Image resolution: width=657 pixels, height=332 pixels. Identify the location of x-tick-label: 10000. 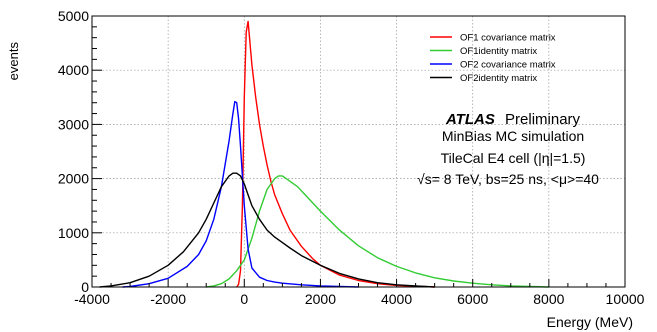
(625, 299).